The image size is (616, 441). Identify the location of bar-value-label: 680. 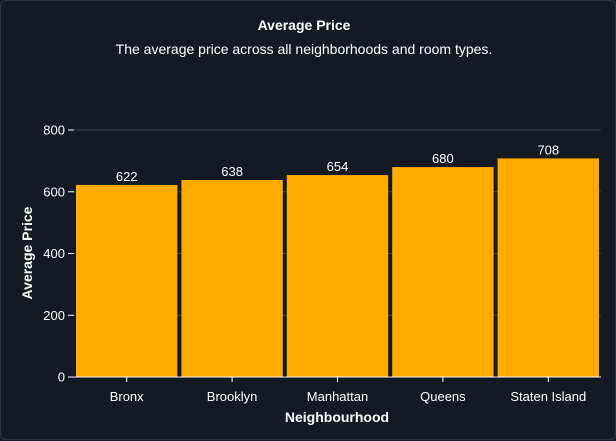
(443, 158).